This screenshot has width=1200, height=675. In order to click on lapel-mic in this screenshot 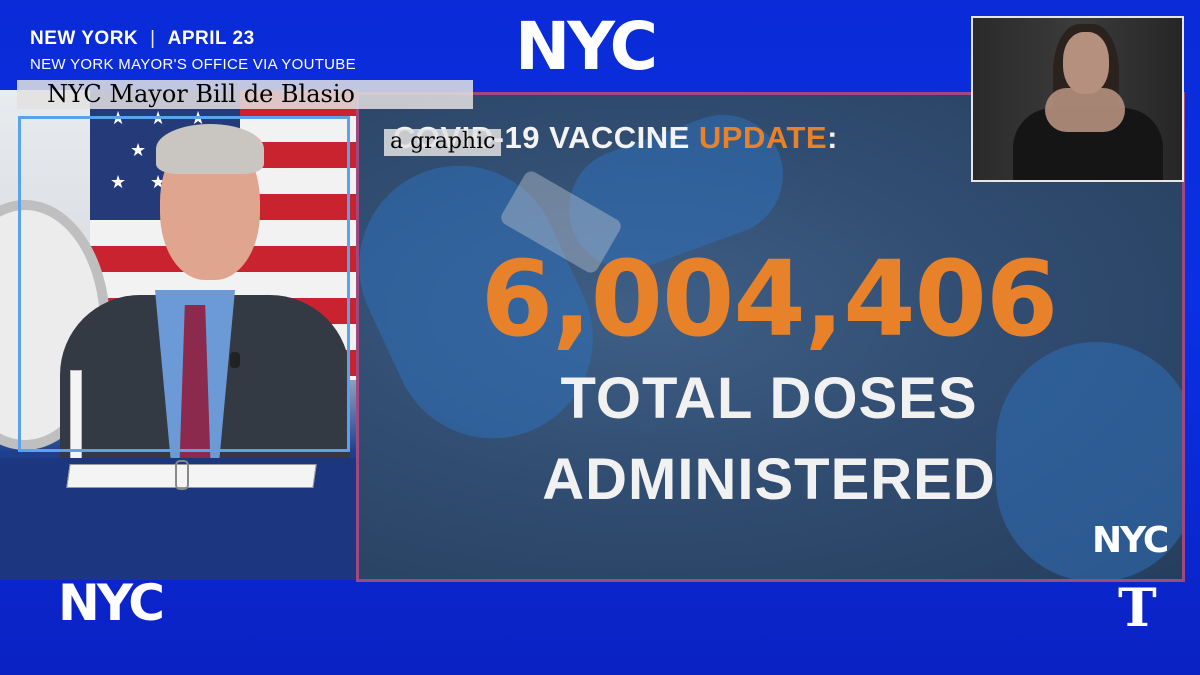, I will do `click(235, 360)`.